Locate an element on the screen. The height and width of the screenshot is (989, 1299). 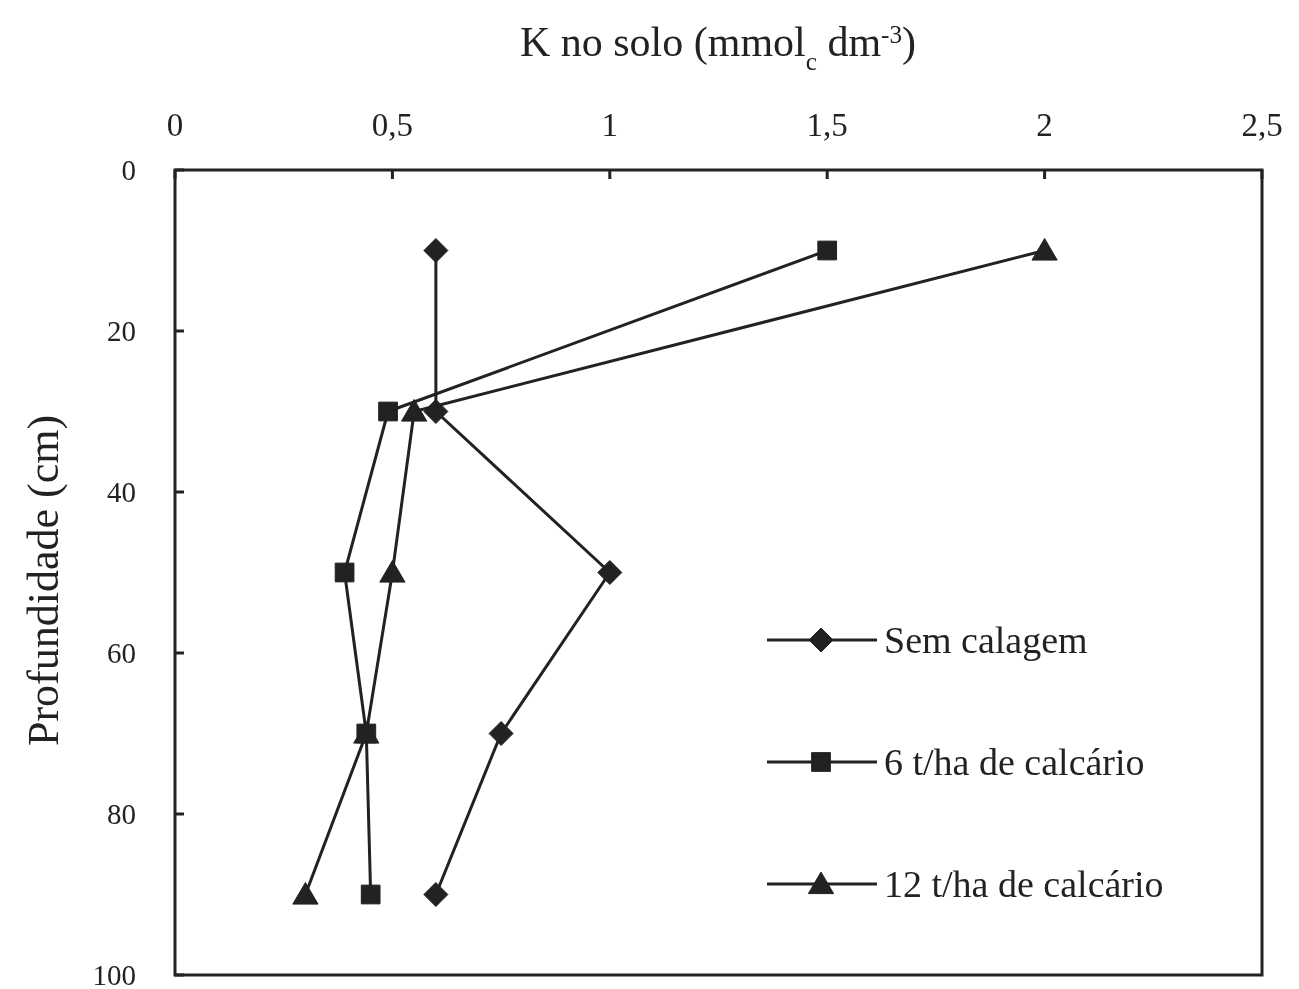
legend-label: 12 t/ha de calcário is located at coordinates (1024, 884).